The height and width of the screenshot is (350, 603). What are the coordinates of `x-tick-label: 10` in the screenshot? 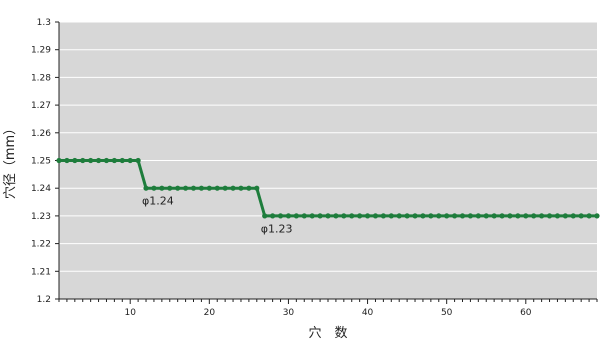 It's located at (130, 313).